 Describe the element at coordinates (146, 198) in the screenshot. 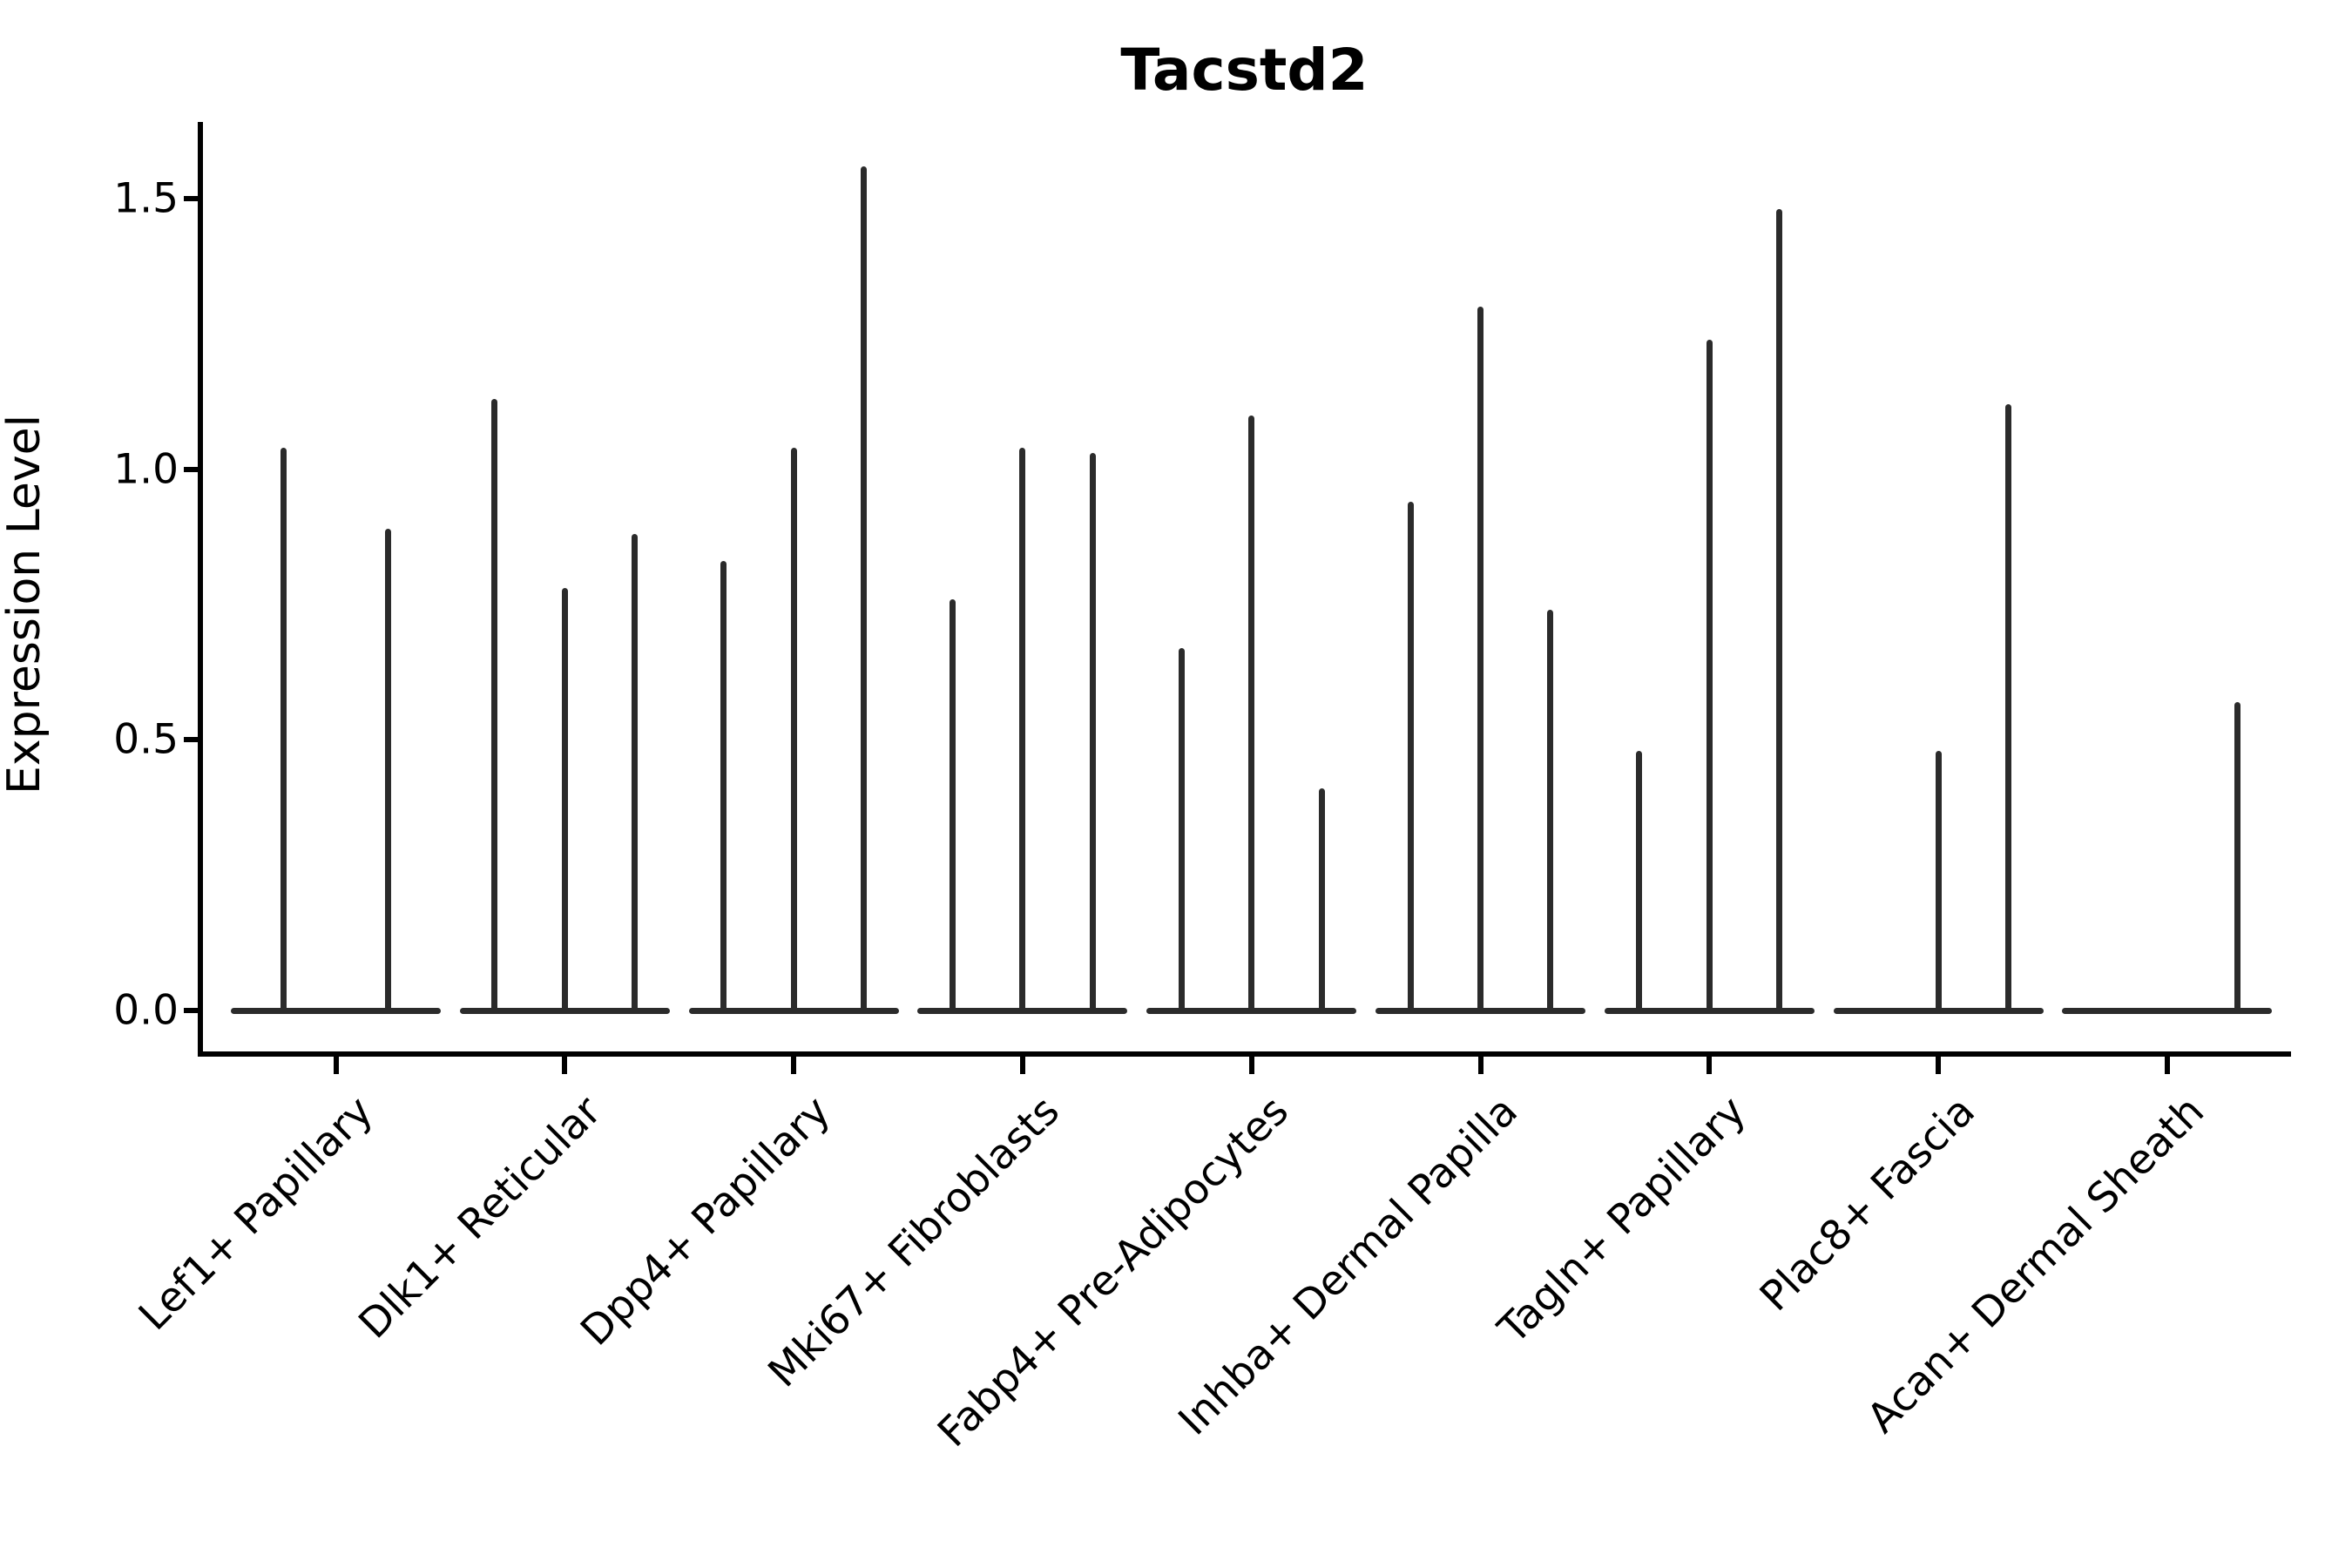

I see `y-tick-label: 1.5` at that location.